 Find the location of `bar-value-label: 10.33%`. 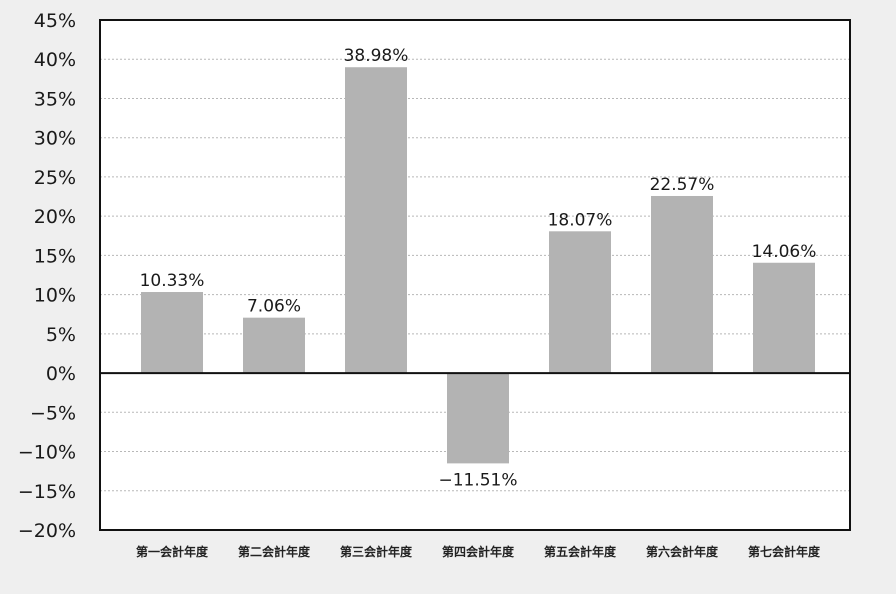

bar-value-label: 10.33% is located at coordinates (172, 281).